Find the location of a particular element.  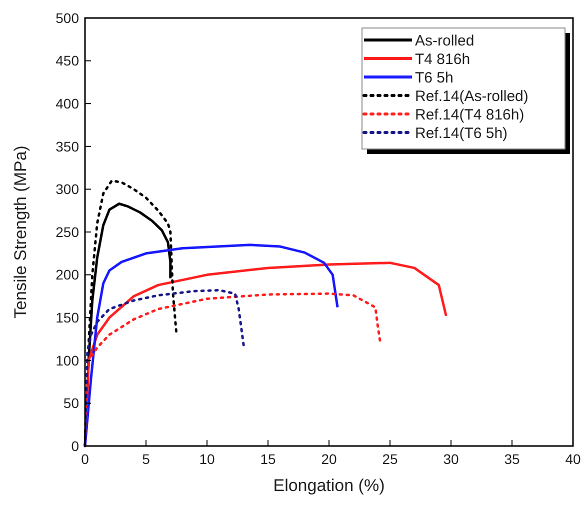

x-tick-label: 25 is located at coordinates (390, 459).